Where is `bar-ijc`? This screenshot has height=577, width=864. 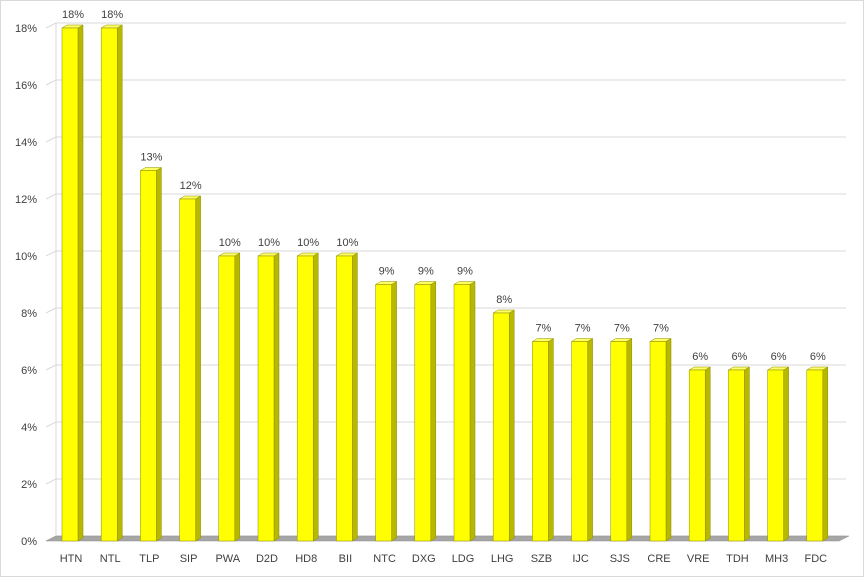
bar-ijc is located at coordinates (582, 440).